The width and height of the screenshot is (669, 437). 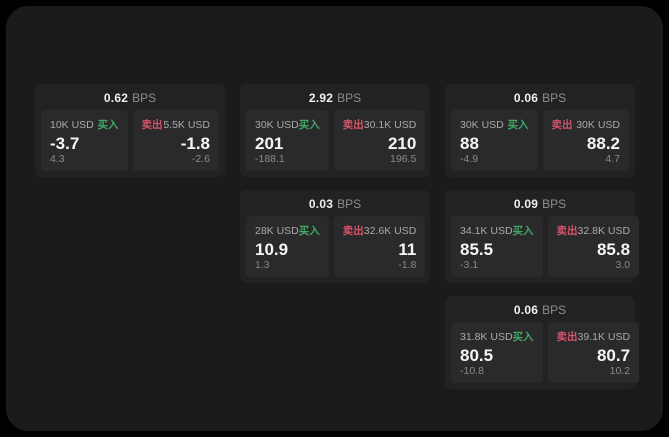 What do you see at coordinates (287, 140) in the screenshot?
I see `buy-tile: 30K USD 买入 201 -188.1` at bounding box center [287, 140].